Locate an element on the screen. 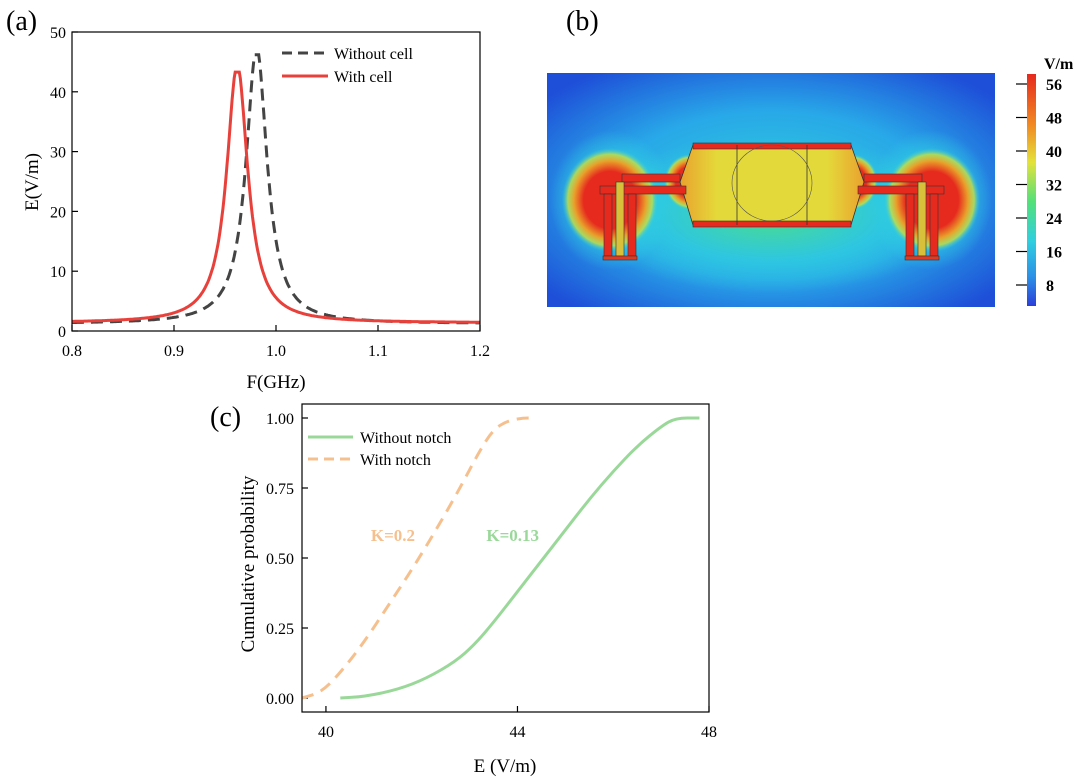 This screenshot has width=1080, height=782. panel-c-y-tick-label: 0.00 is located at coordinates (280, 699).